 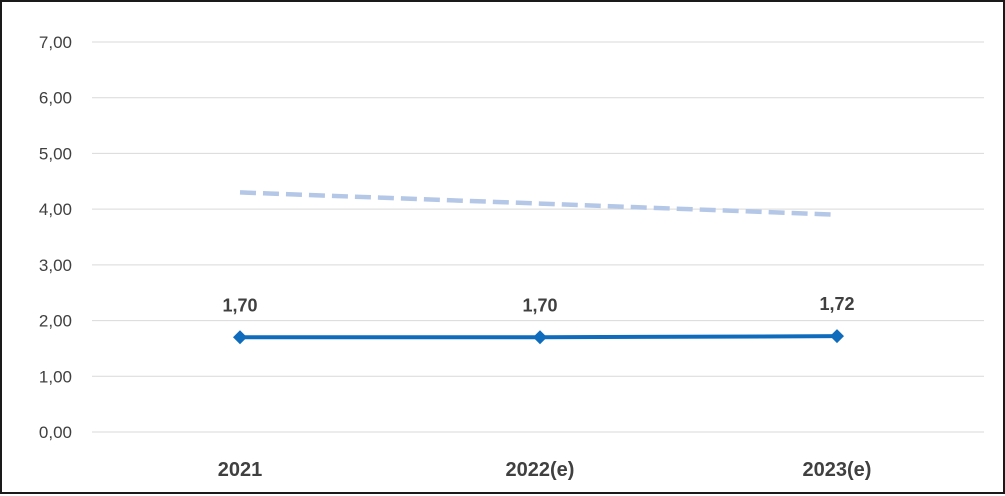 I want to click on y-tick-label: 1,00, so click(x=55, y=376).